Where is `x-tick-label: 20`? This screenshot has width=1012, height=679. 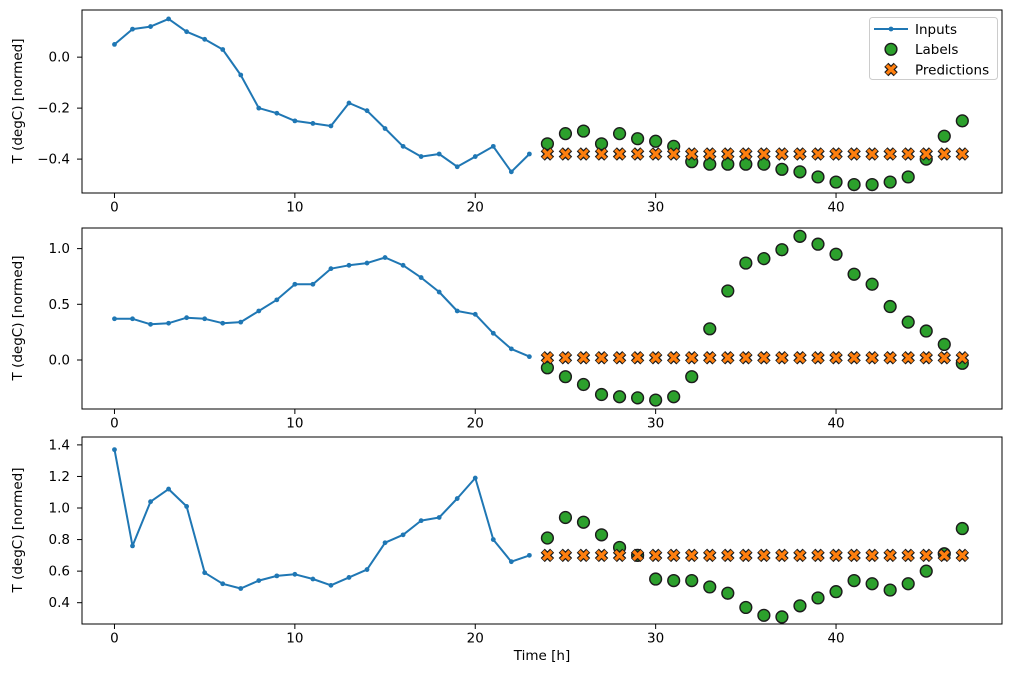 x-tick-label: 20 is located at coordinates (475, 424).